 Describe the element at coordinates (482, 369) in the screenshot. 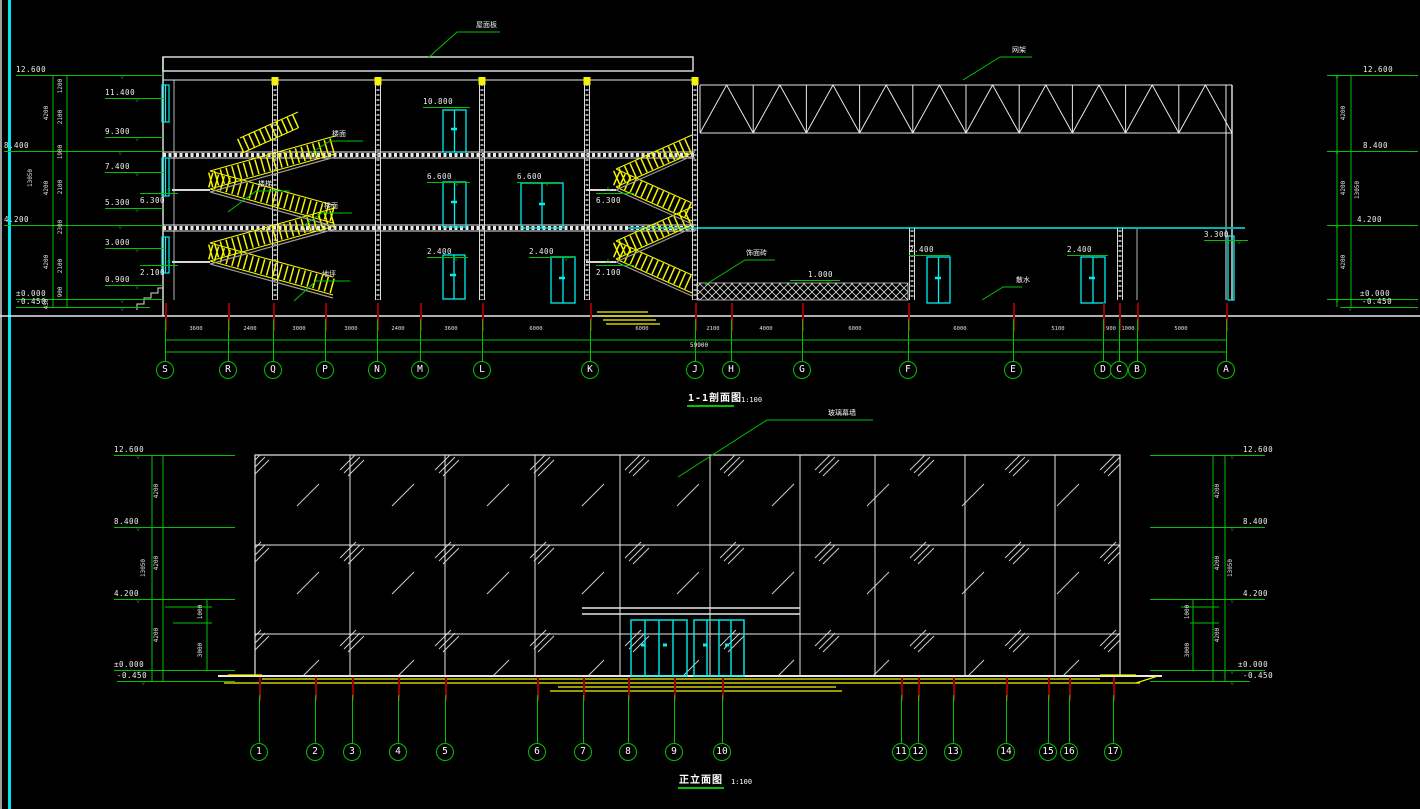

I see `grid-letter: L` at that location.